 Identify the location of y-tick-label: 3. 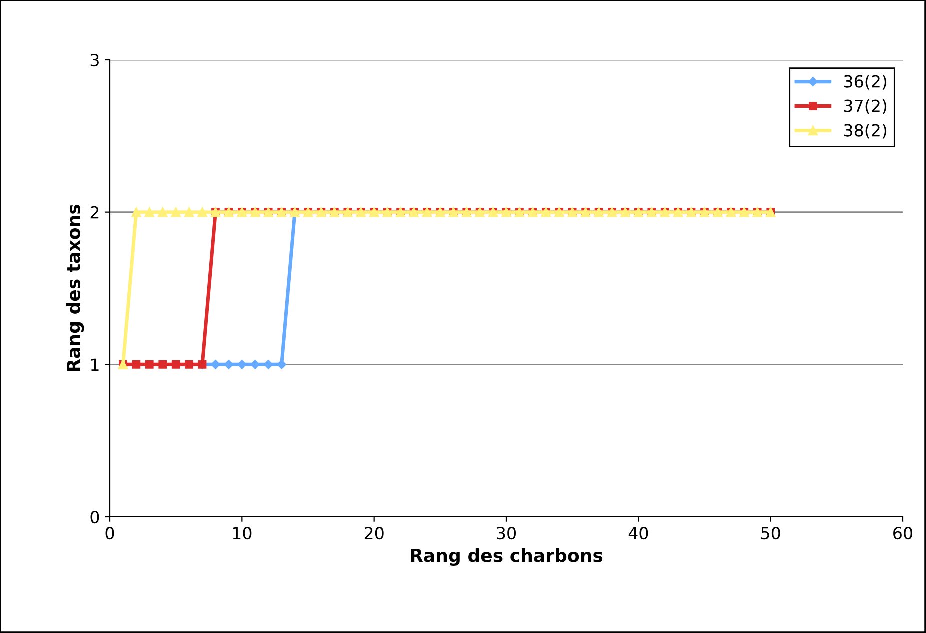
(94, 60).